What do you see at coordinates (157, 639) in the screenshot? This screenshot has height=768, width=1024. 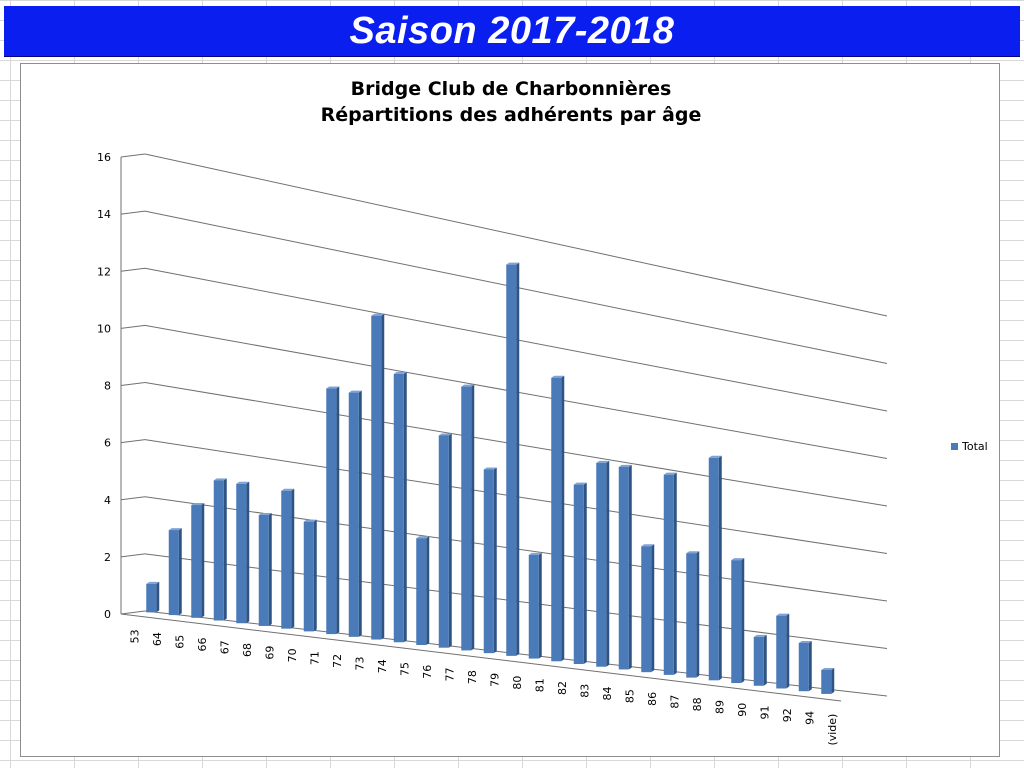 I see `x-tick-label: 64` at bounding box center [157, 639].